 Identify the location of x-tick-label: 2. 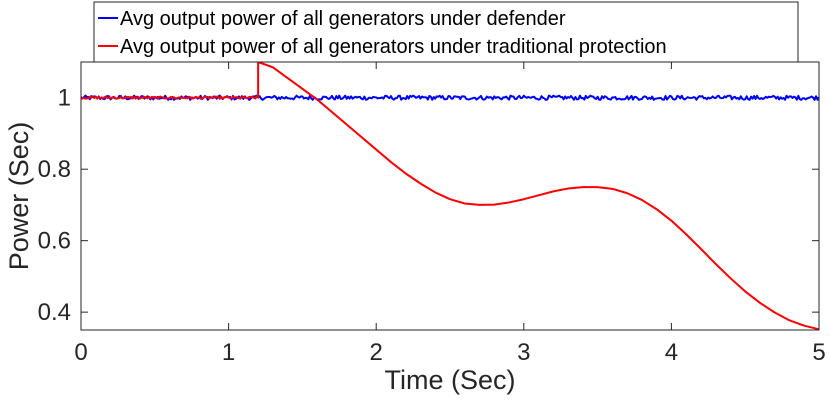
(376, 352).